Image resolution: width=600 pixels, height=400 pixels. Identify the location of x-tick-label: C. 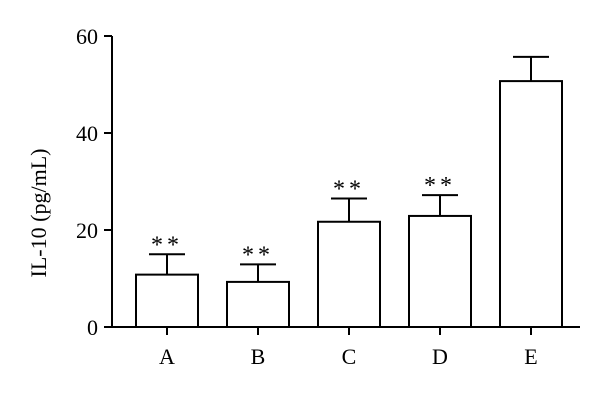
(349, 356).